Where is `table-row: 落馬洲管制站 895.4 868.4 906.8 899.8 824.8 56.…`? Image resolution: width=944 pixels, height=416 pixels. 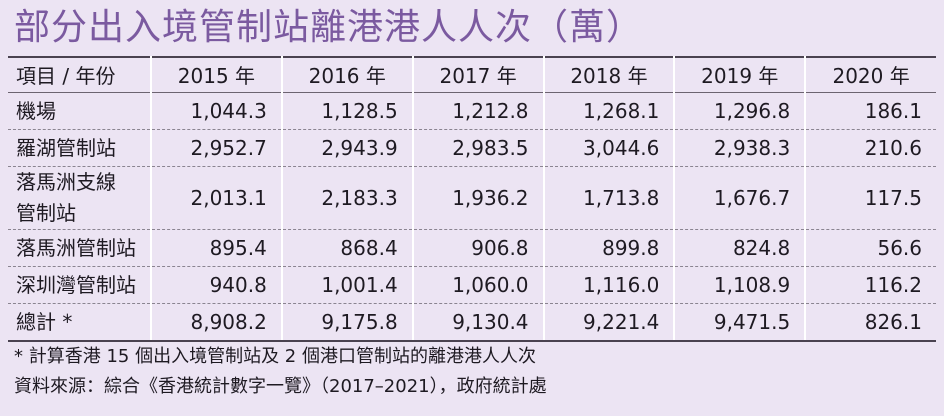 table-row: 落馬洲管制站 895.4 868.4 906.8 899.8 824.8 56.… is located at coordinates (472, 248).